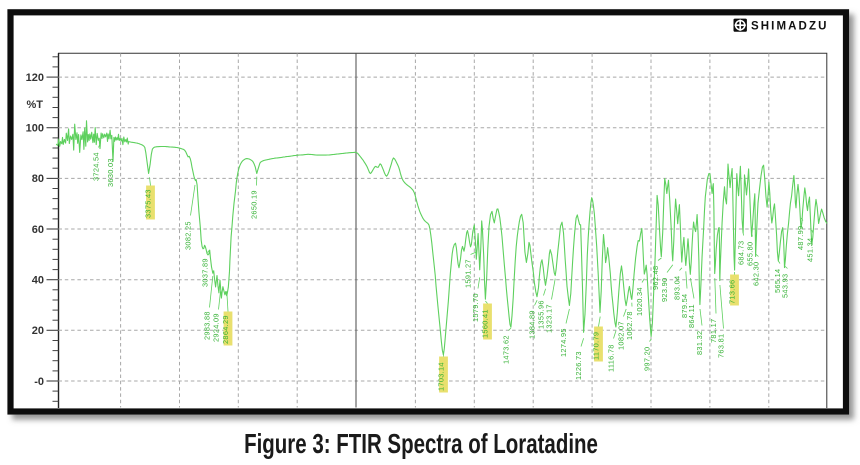  What do you see at coordinates (639, 301) in the screenshot?
I see `svg-text: 1020.34` at bounding box center [639, 301].